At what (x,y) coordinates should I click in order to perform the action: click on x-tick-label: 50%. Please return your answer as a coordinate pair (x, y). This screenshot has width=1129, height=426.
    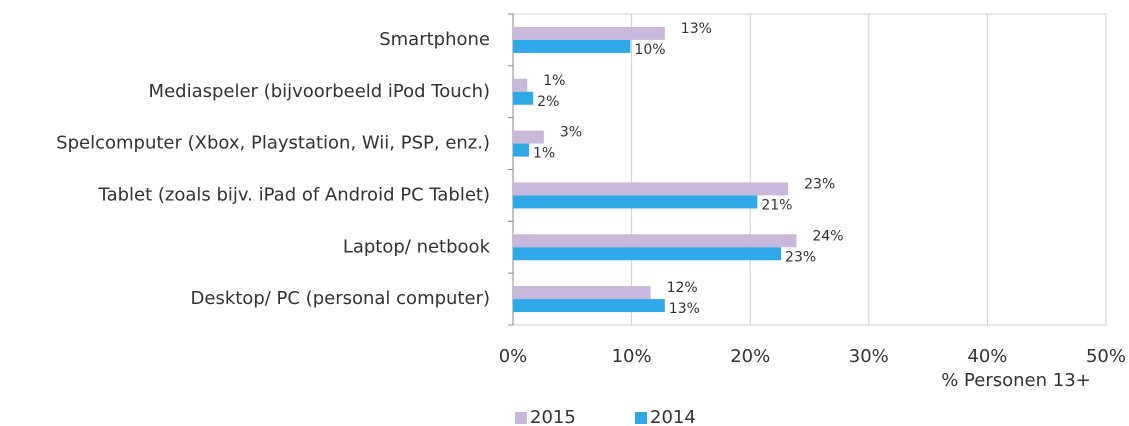
    Looking at the image, I should click on (1106, 356).